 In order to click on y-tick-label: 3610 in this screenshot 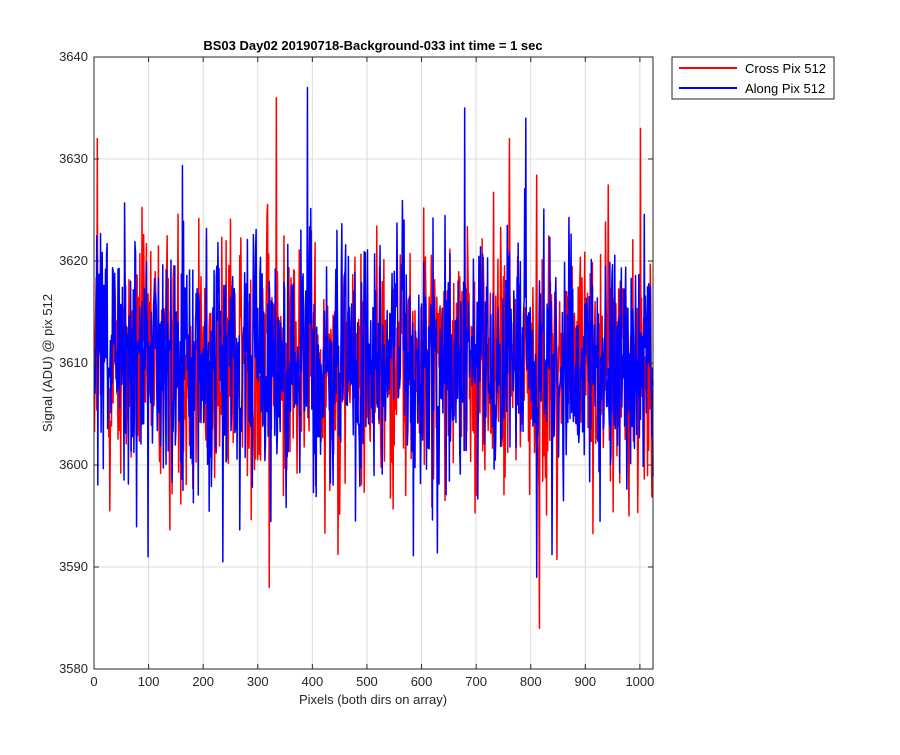, I will do `click(73, 362)`.